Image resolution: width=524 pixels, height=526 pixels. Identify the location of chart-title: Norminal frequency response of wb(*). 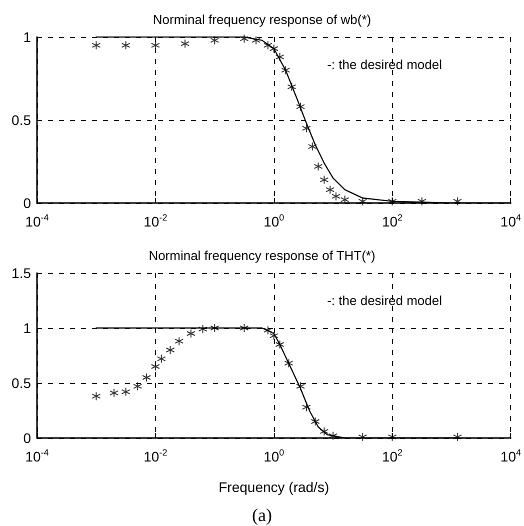
(262, 19).